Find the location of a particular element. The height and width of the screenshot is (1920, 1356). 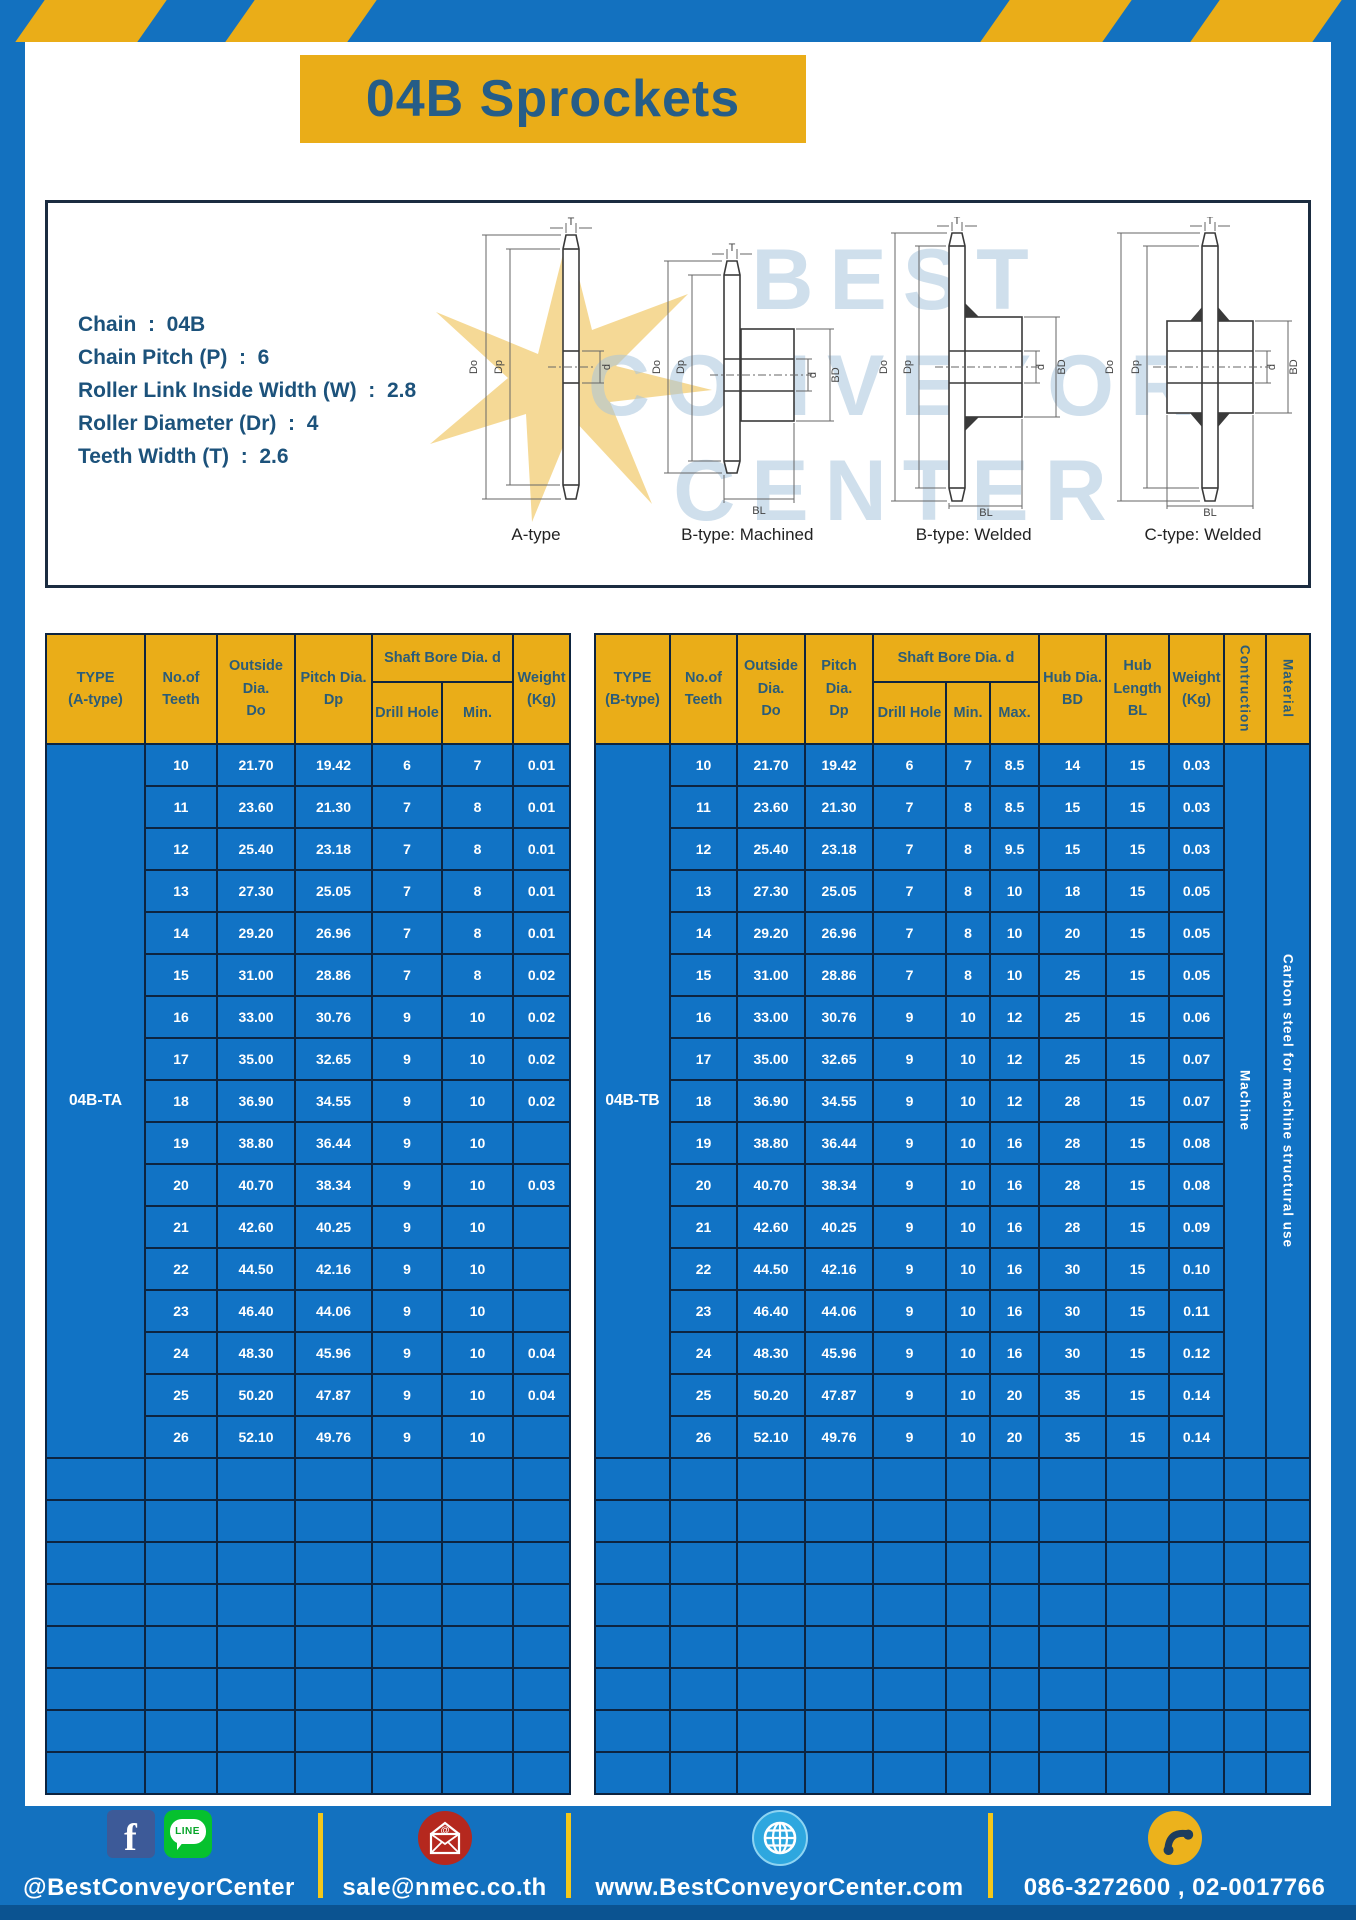

column-header-material: Material is located at coordinates (1288, 689).